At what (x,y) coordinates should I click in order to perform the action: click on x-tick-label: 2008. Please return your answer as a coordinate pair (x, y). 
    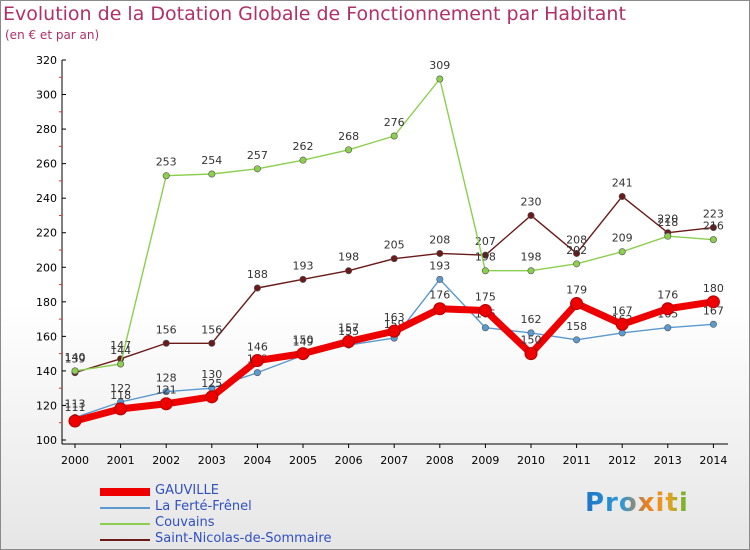
    Looking at the image, I should click on (440, 460).